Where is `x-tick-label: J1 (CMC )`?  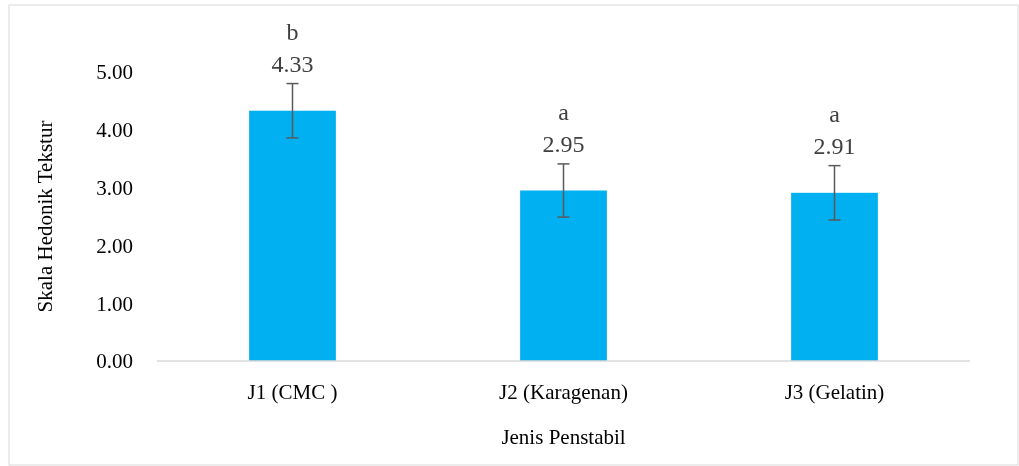
x-tick-label: J1 (CMC ) is located at coordinates (292, 392).